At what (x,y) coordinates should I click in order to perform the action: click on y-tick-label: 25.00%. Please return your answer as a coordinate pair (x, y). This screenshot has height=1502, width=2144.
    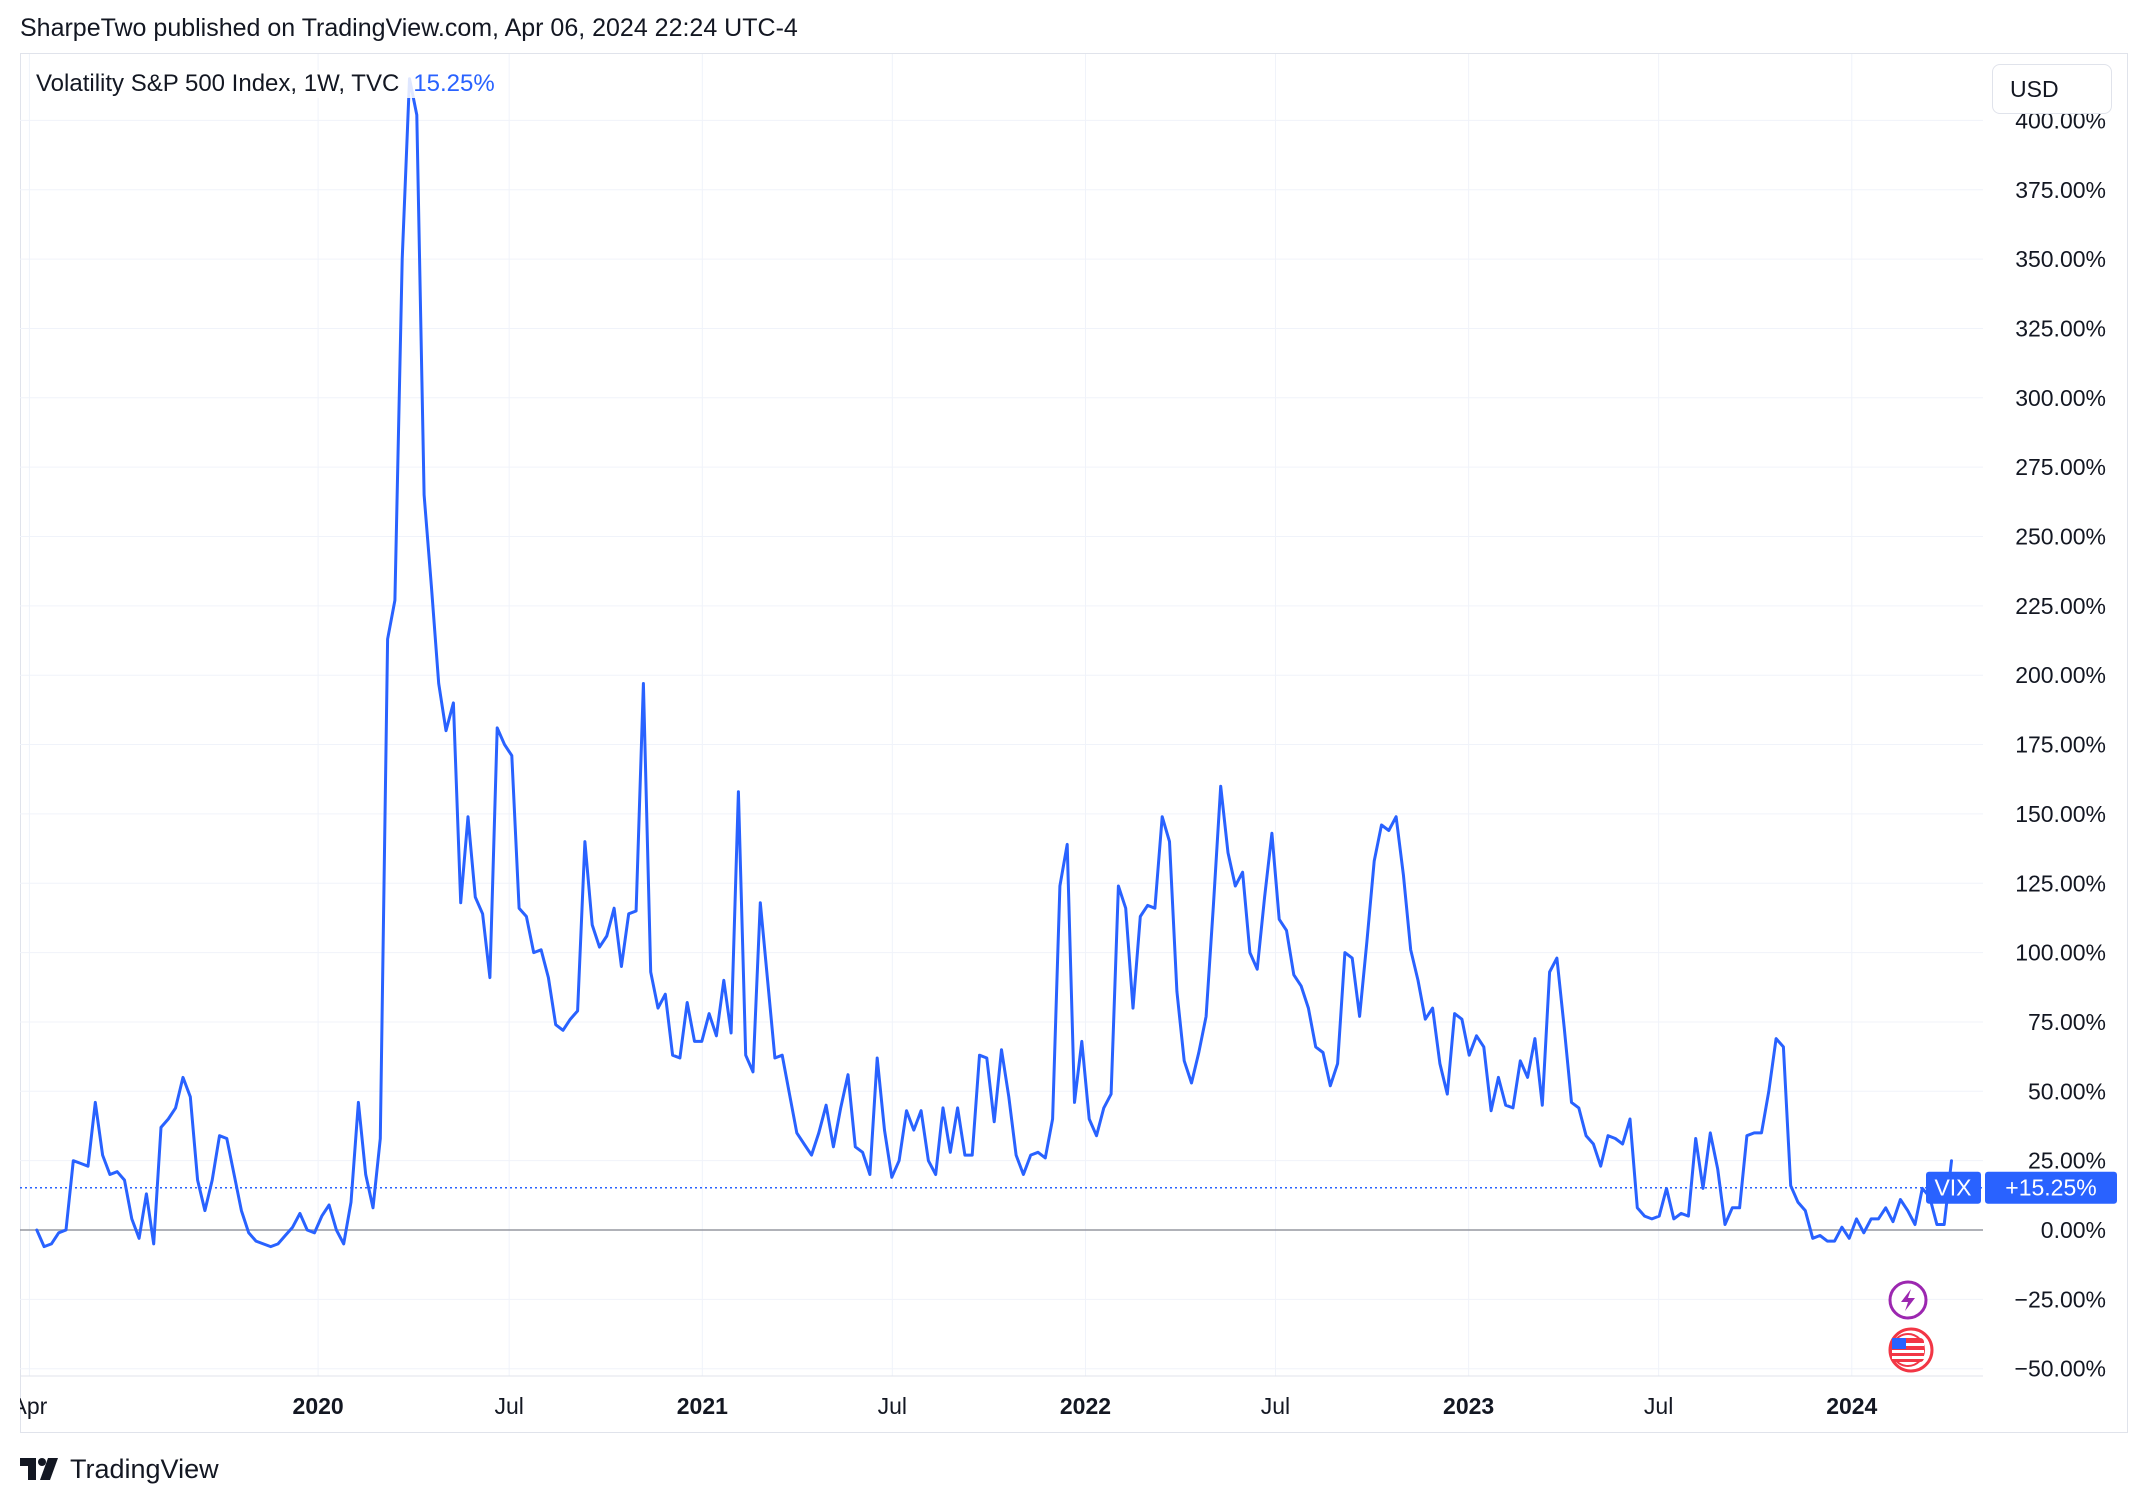
    Looking at the image, I should click on (2067, 1161).